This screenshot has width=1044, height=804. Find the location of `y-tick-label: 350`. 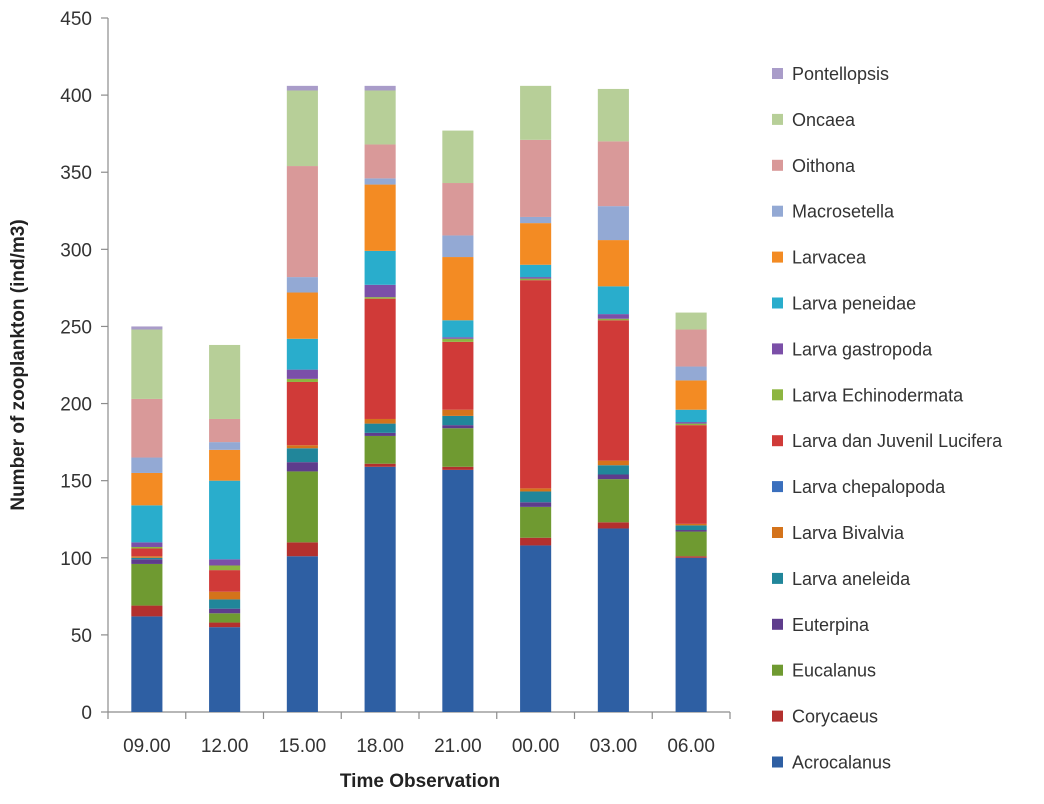

y-tick-label: 350 is located at coordinates (76, 173).